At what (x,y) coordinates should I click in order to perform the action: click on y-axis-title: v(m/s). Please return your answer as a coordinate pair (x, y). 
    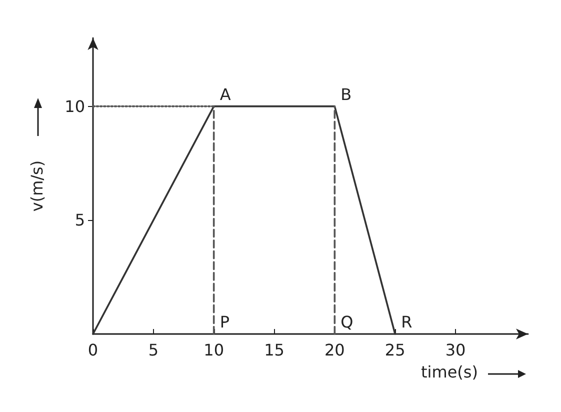
    Looking at the image, I should click on (37, 186).